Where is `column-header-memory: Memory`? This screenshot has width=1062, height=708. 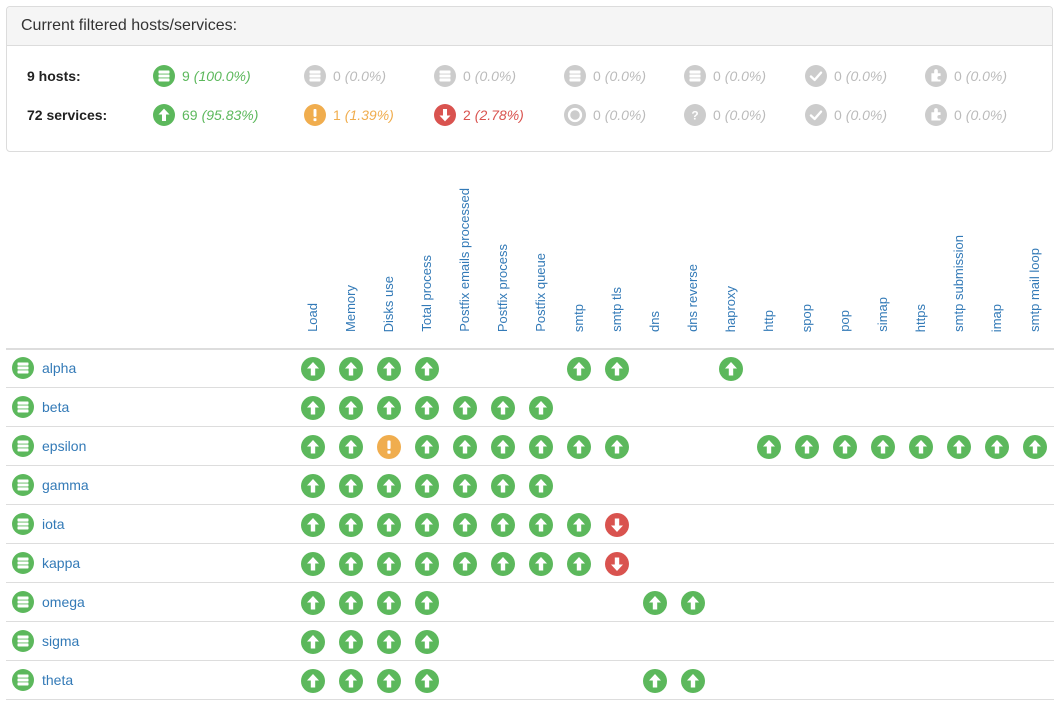
column-header-memory: Memory is located at coordinates (350, 308).